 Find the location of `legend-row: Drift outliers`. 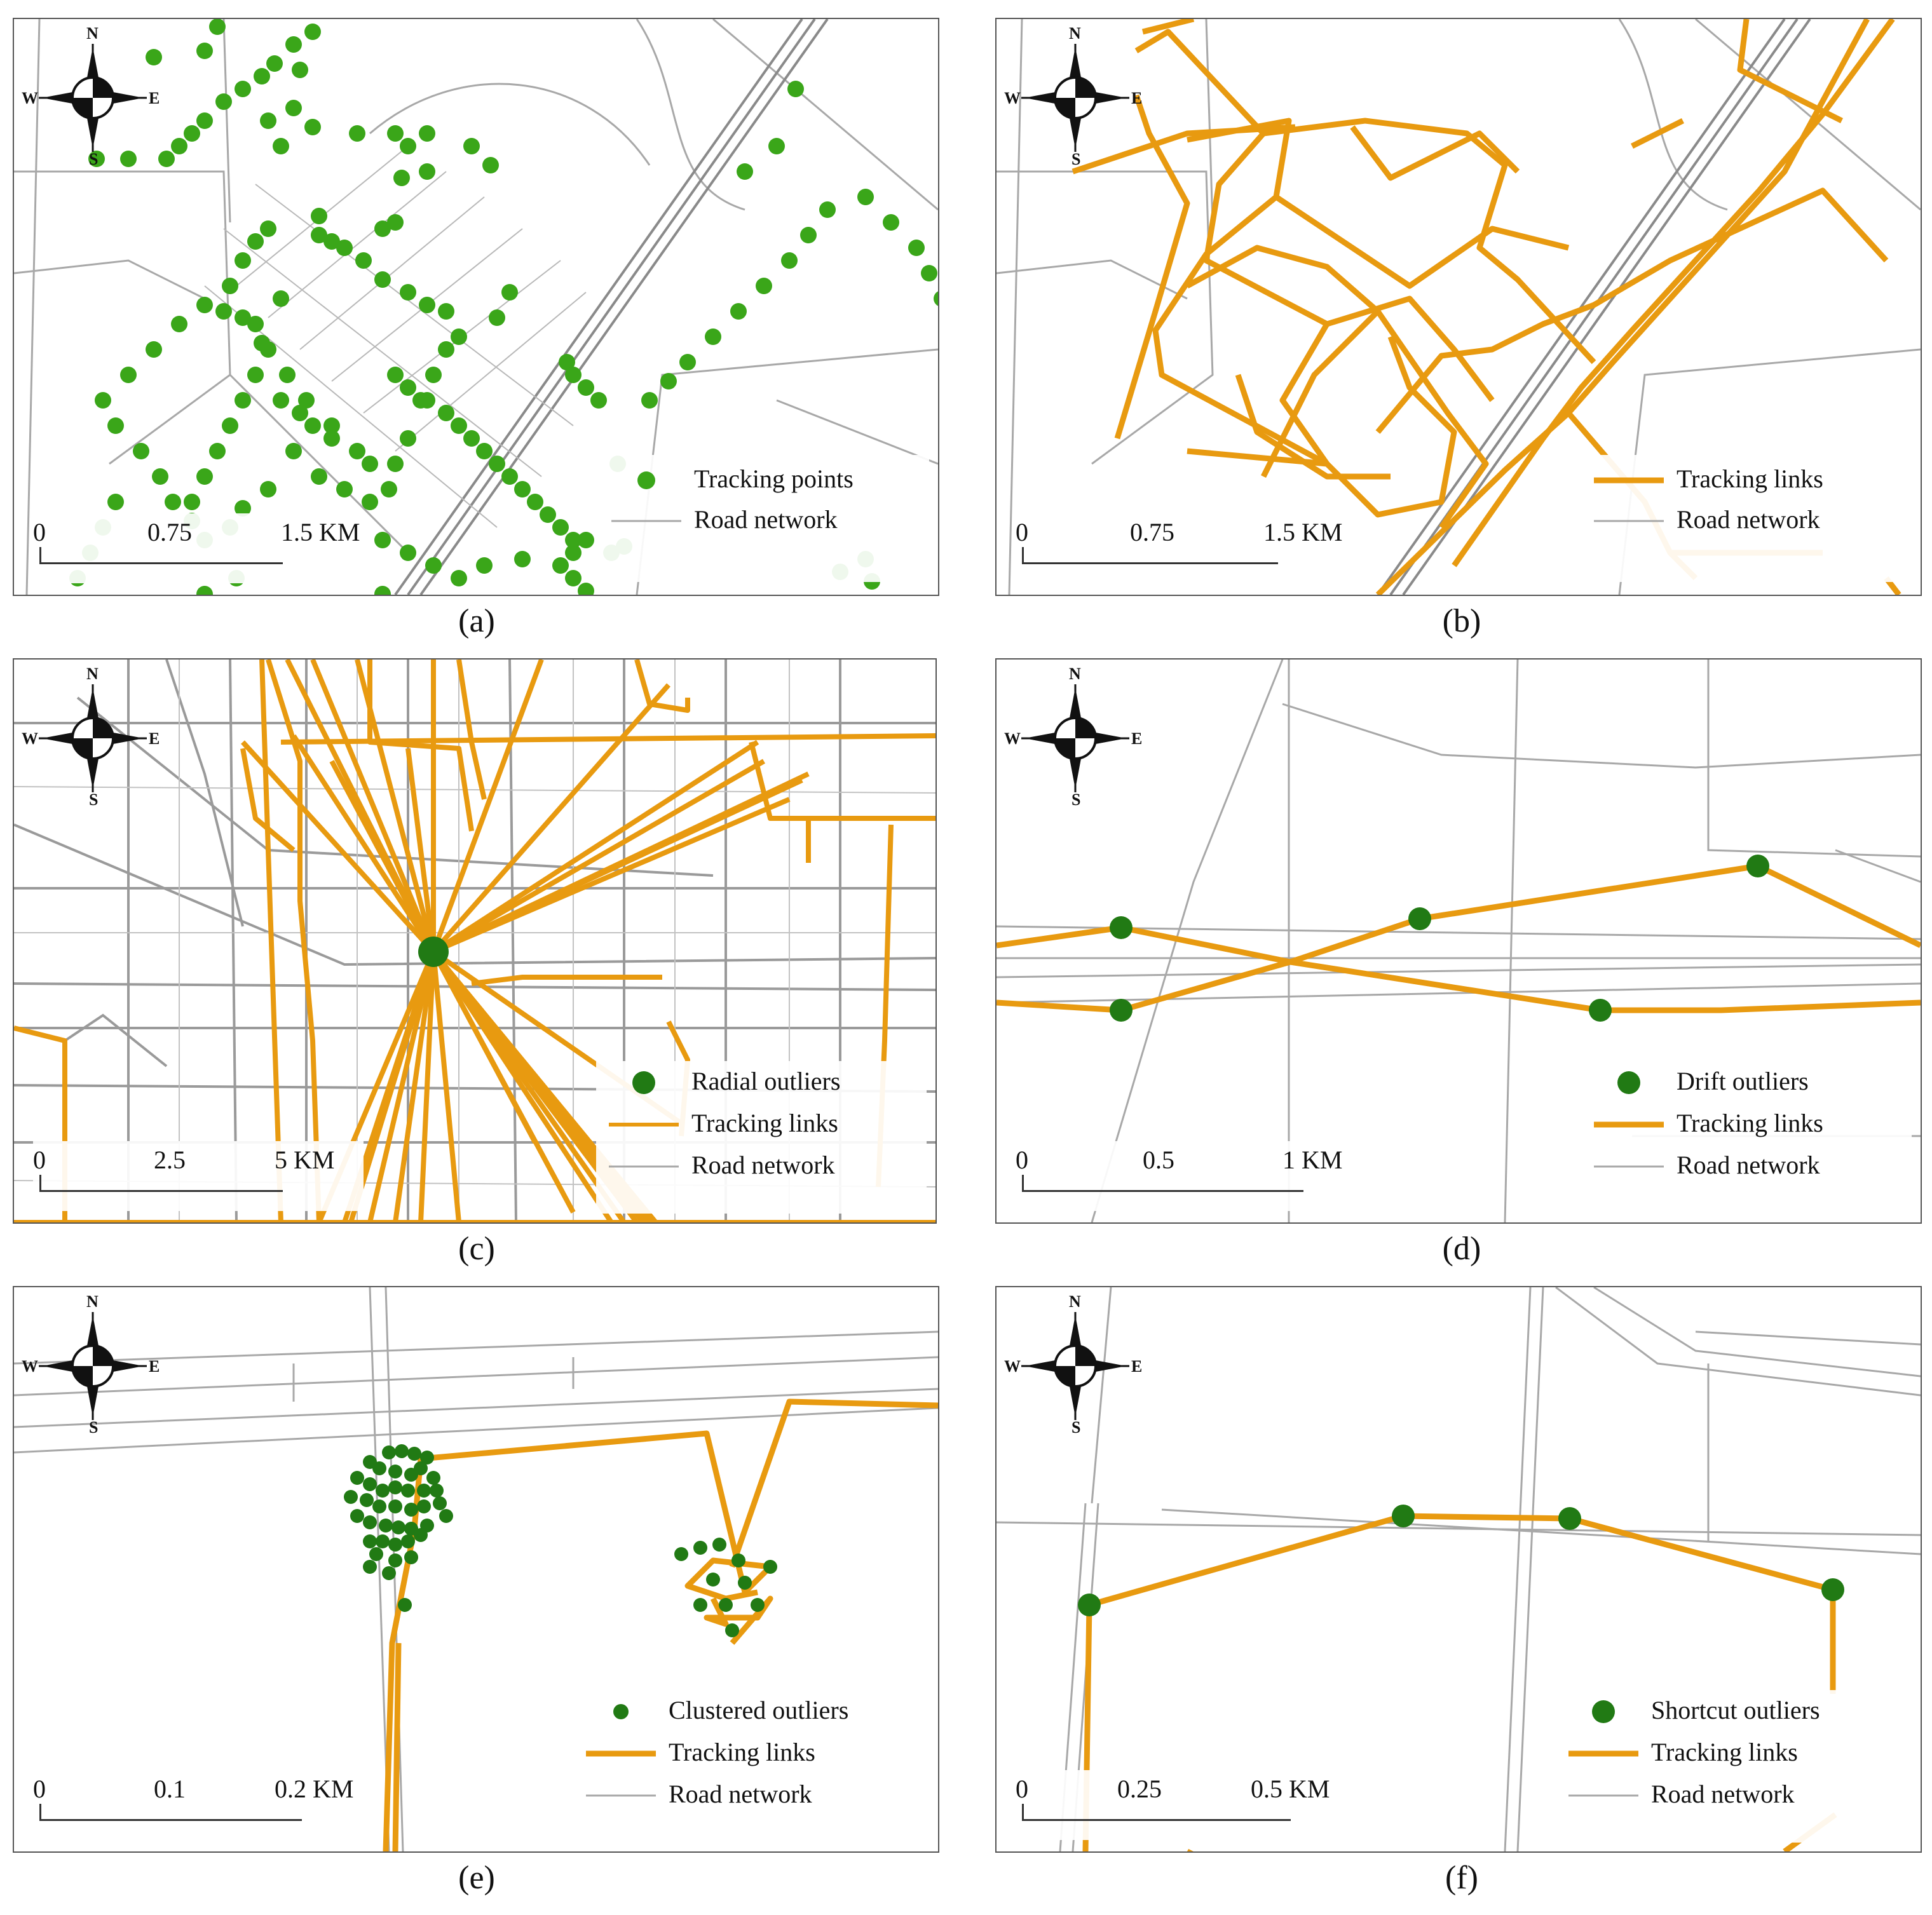

legend-row: Drift outliers is located at coordinates (1746, 1083).